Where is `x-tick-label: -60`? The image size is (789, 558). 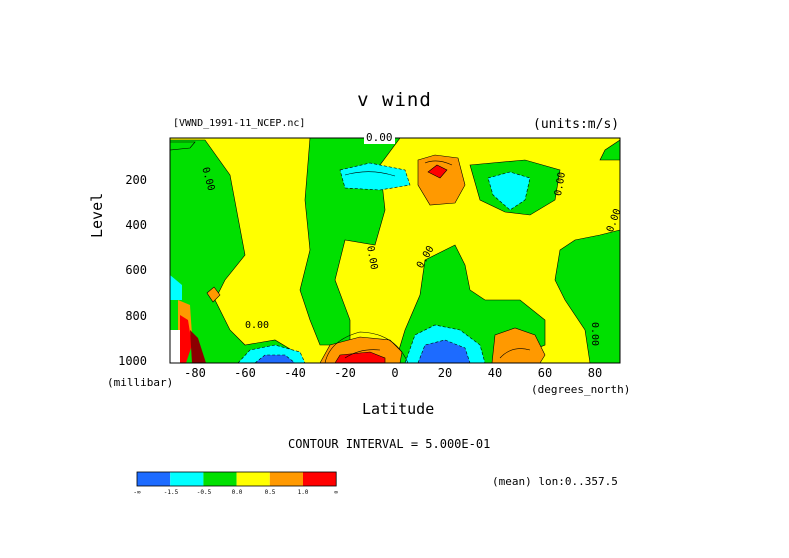 x-tick-label: -60 is located at coordinates (245, 373).